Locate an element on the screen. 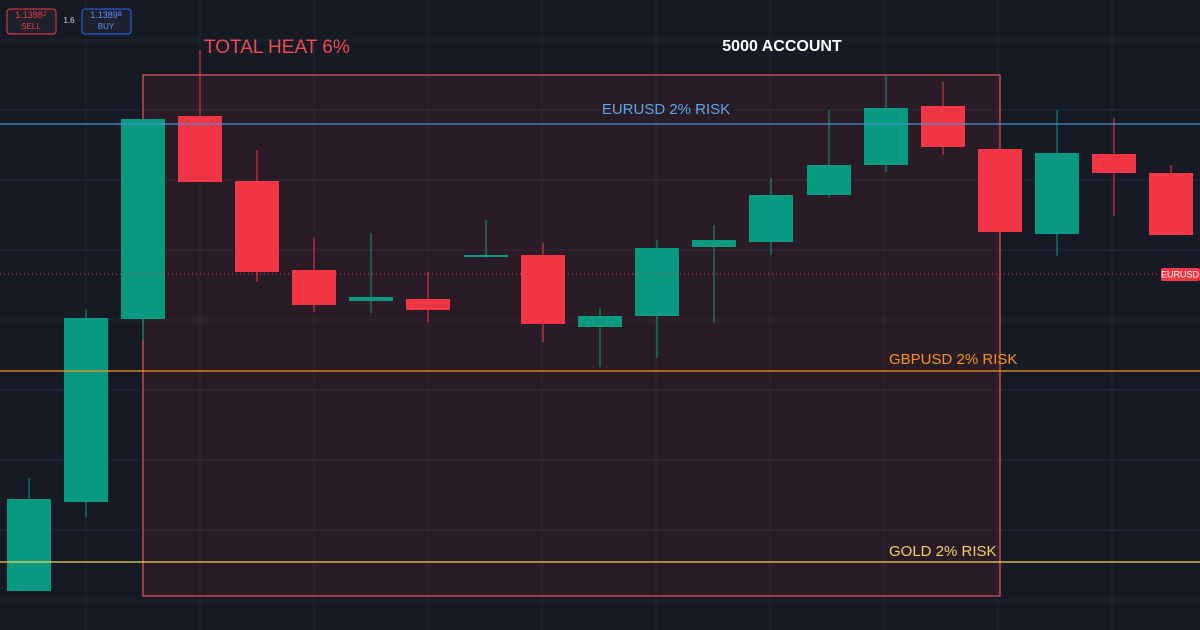 This screenshot has height=630, width=1200. spread: 1.6 is located at coordinates (69, 20).